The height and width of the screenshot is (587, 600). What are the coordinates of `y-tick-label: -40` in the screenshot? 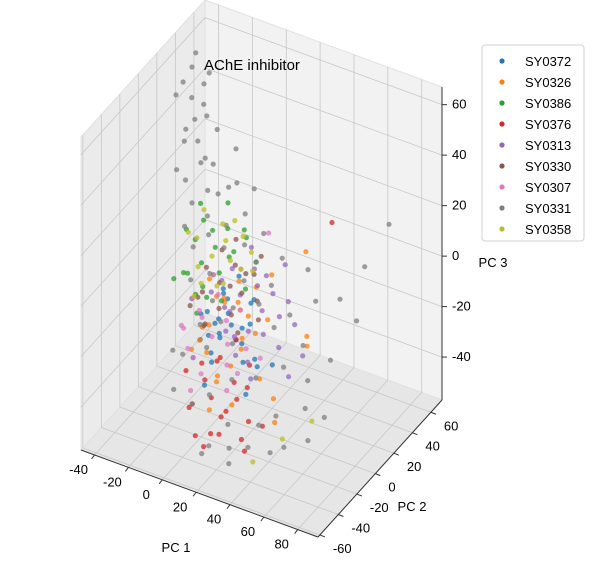 It's located at (360, 528).